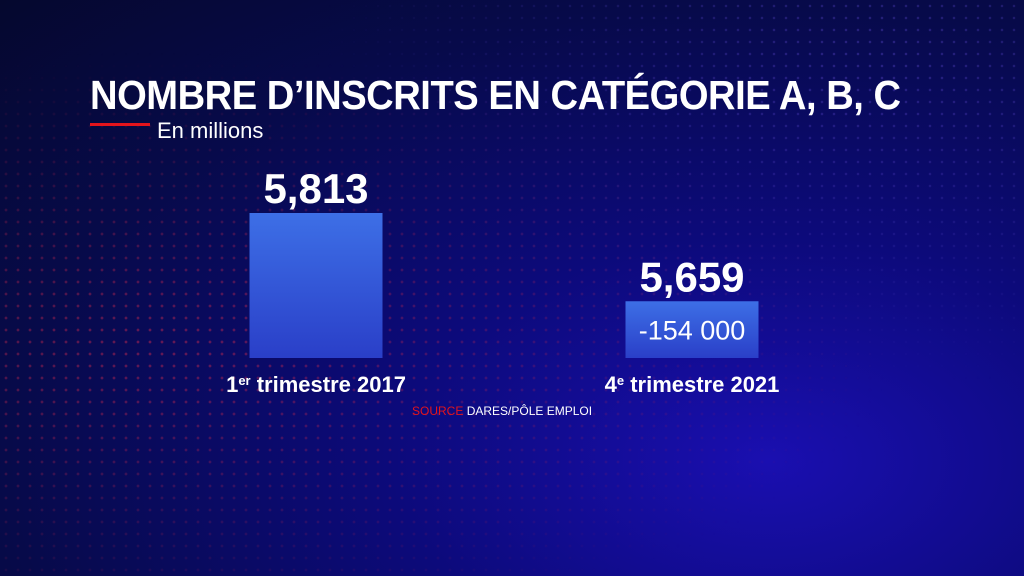 The height and width of the screenshot is (576, 1024). Describe the element at coordinates (692, 384) in the screenshot. I see `category-label-2: 4e trimestre 2021` at that location.